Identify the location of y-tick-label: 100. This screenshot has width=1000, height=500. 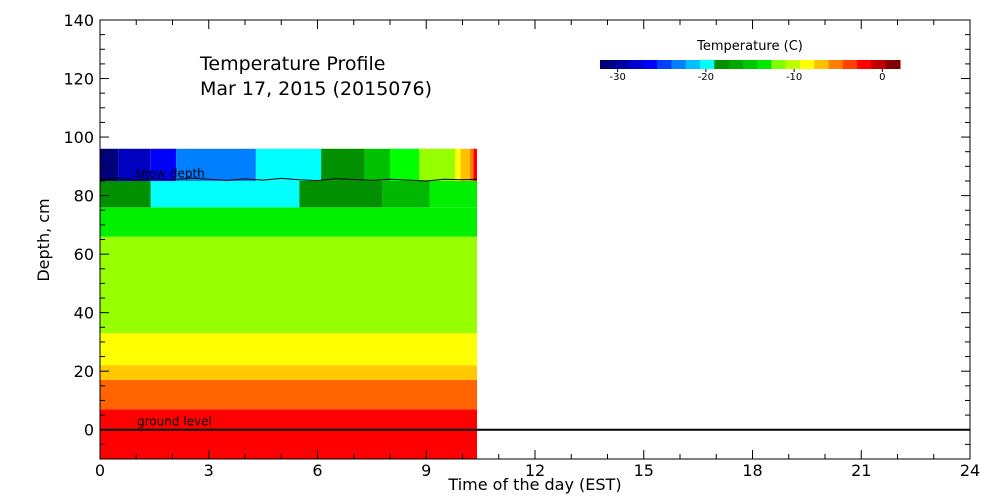
(78, 137).